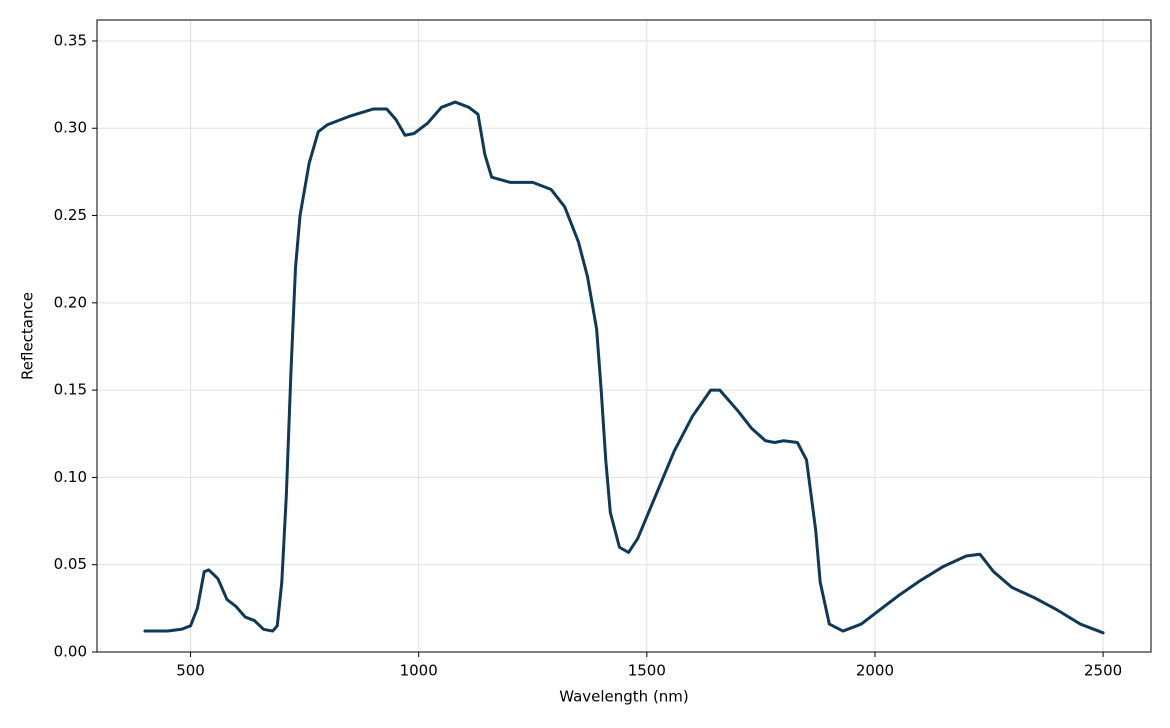  I want to click on y-axis-label: Reflectance, so click(28, 336).